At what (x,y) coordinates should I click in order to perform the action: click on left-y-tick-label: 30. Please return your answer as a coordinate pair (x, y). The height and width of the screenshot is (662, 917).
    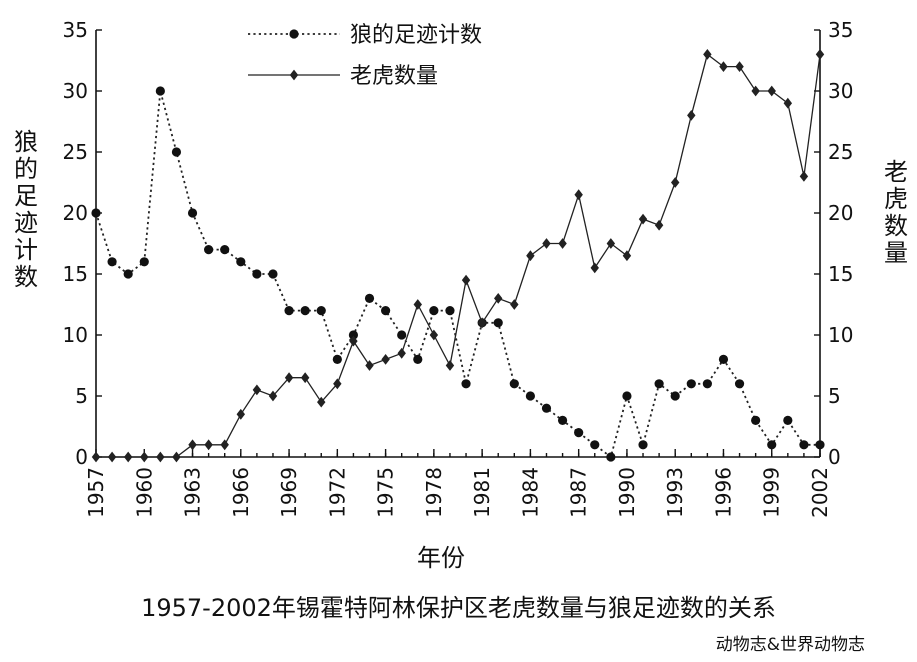
    Looking at the image, I should click on (75, 91).